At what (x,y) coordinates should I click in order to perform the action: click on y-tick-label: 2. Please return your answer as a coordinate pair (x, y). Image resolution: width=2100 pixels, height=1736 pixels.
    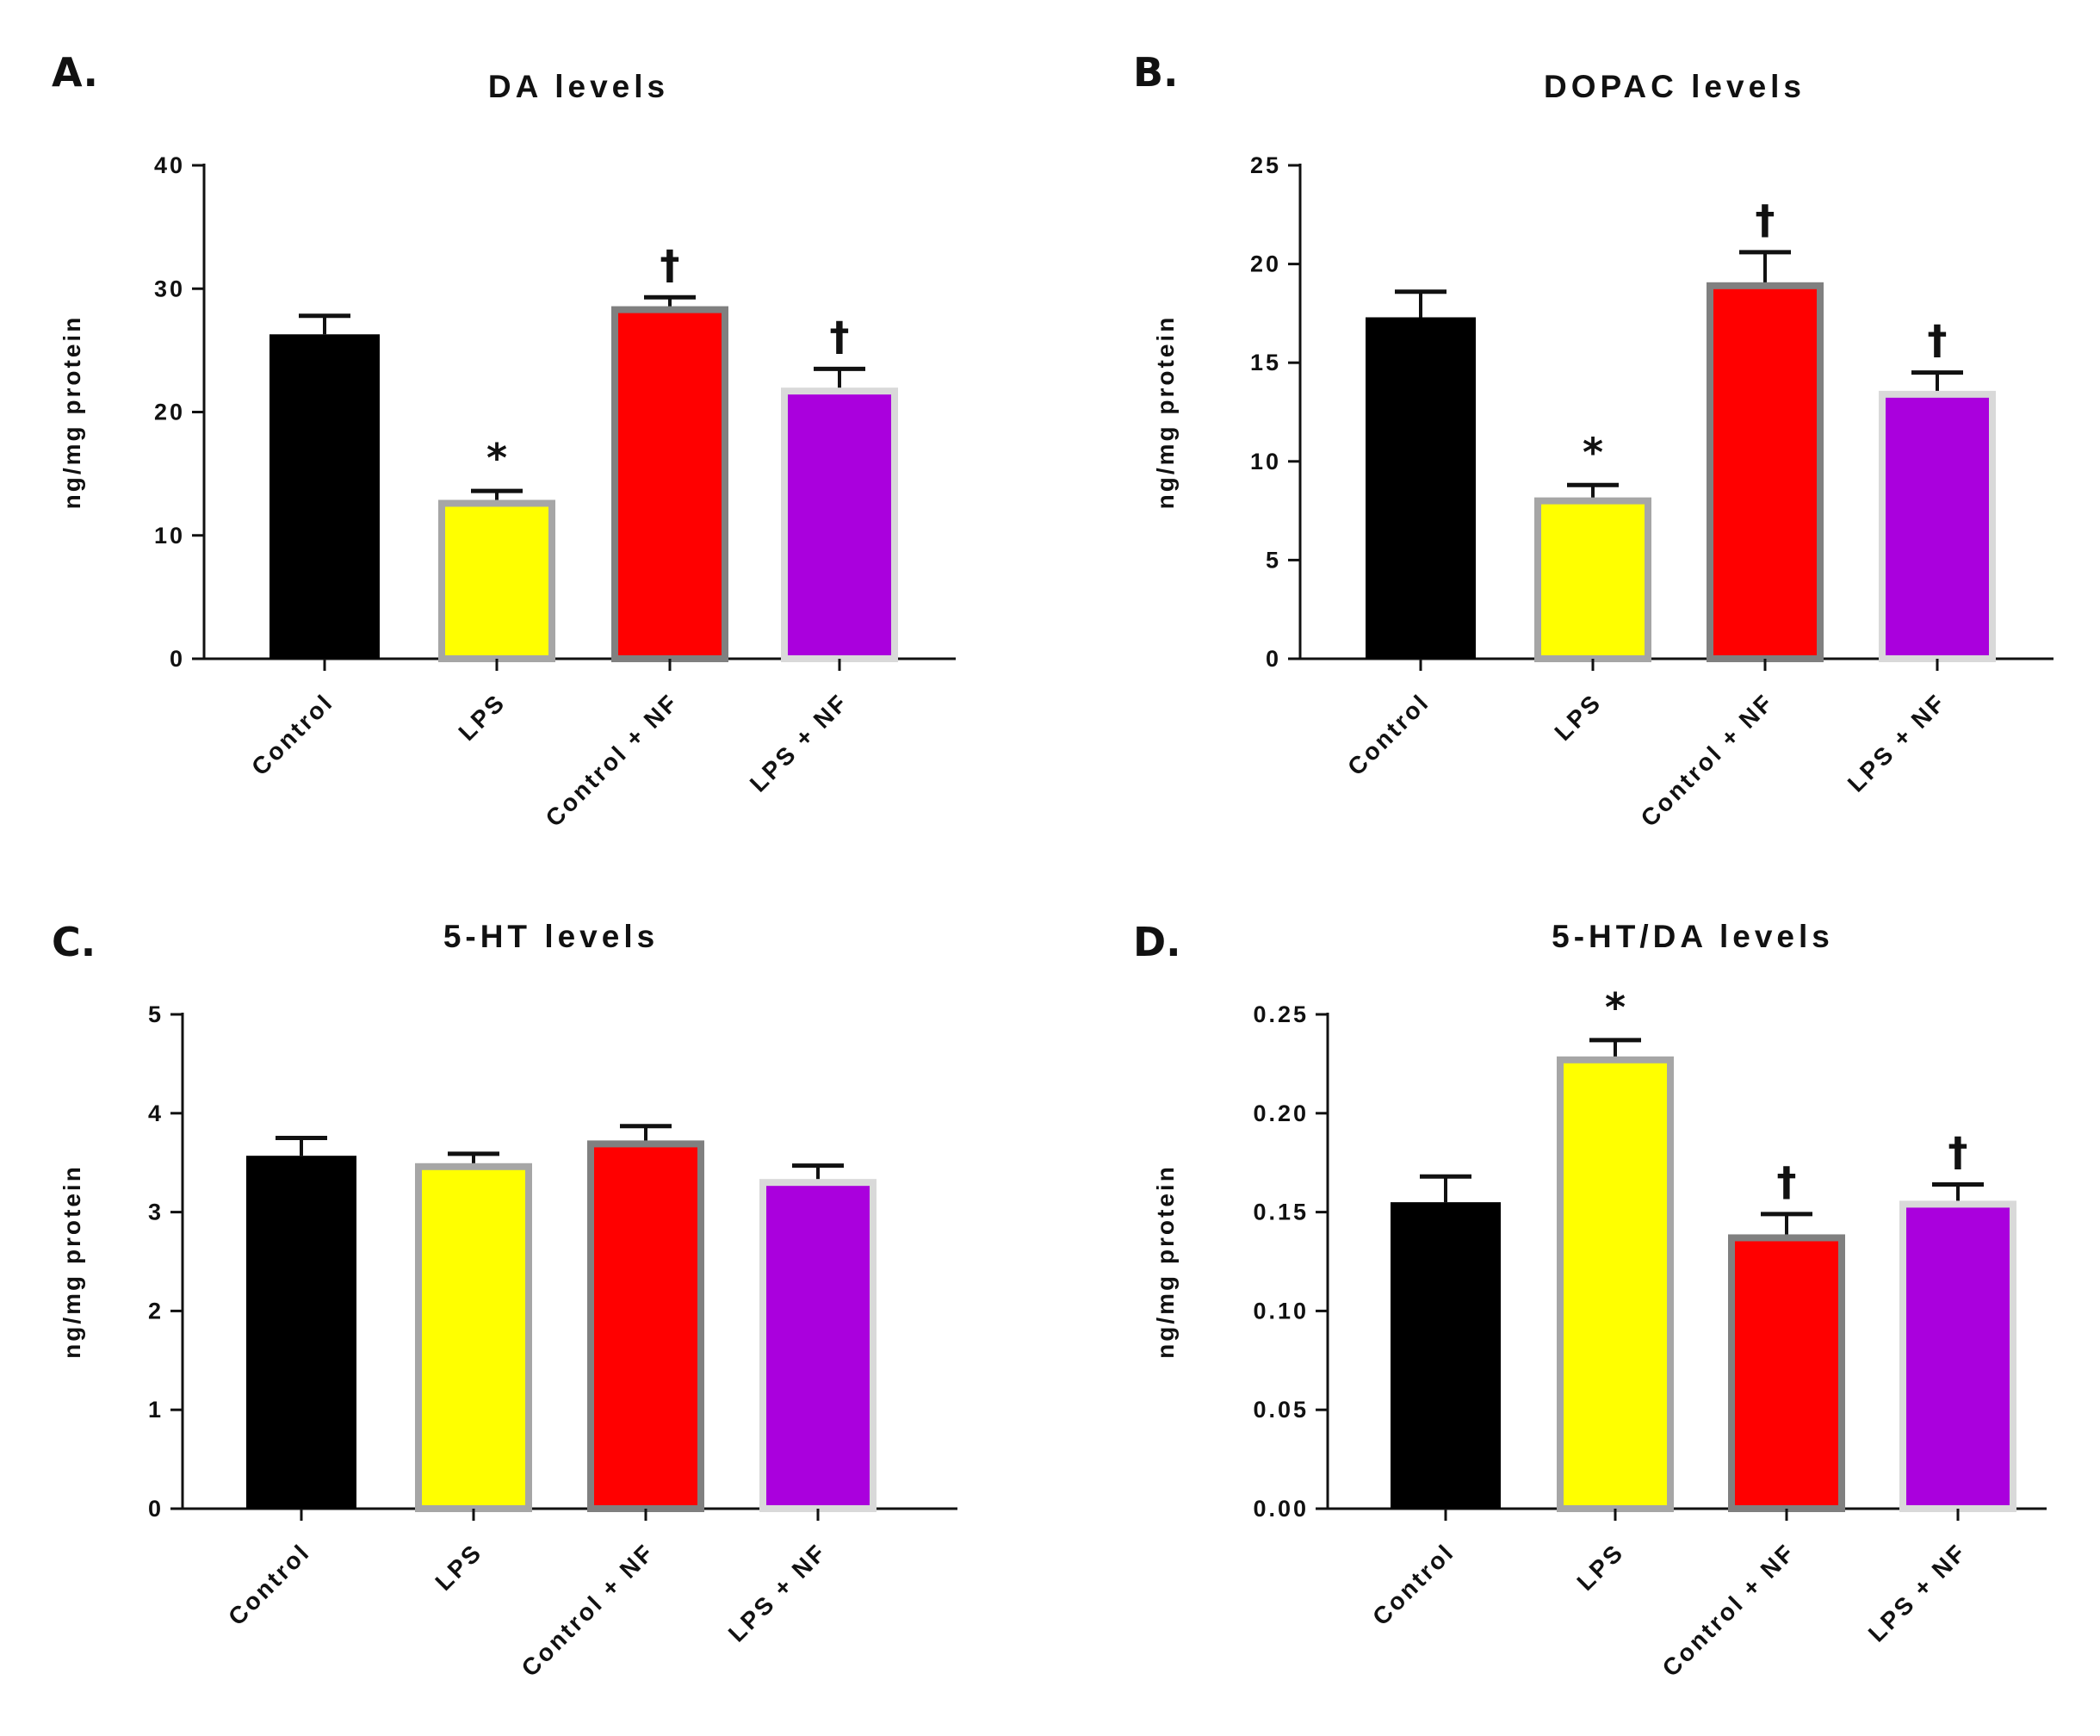
    Looking at the image, I should click on (156, 1311).